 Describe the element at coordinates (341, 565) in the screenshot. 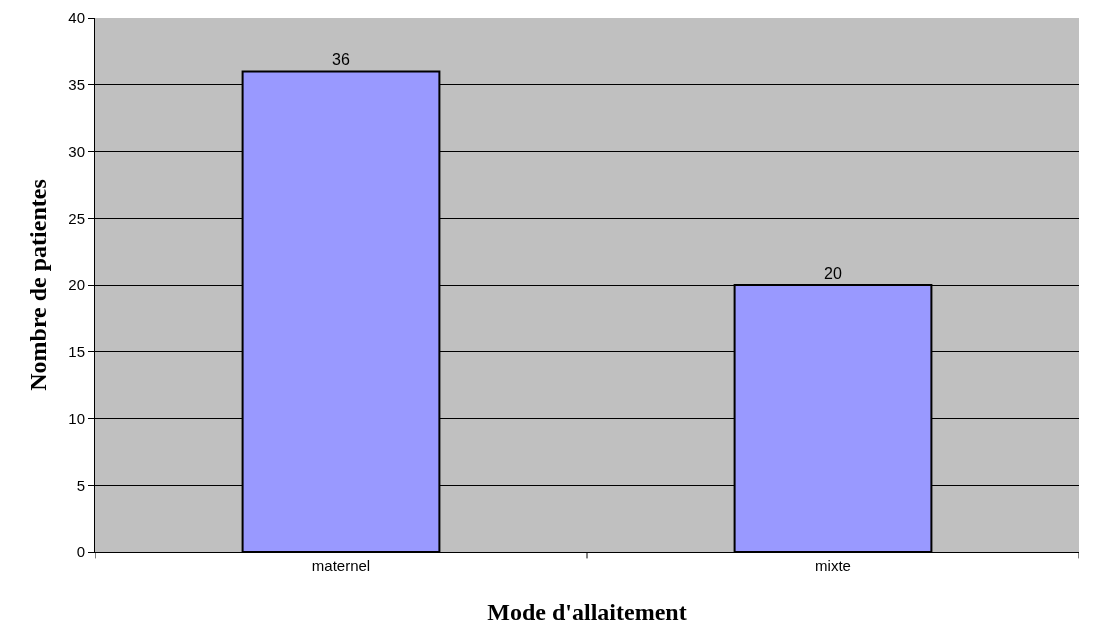

I see `x-tick-label: maternel` at that location.